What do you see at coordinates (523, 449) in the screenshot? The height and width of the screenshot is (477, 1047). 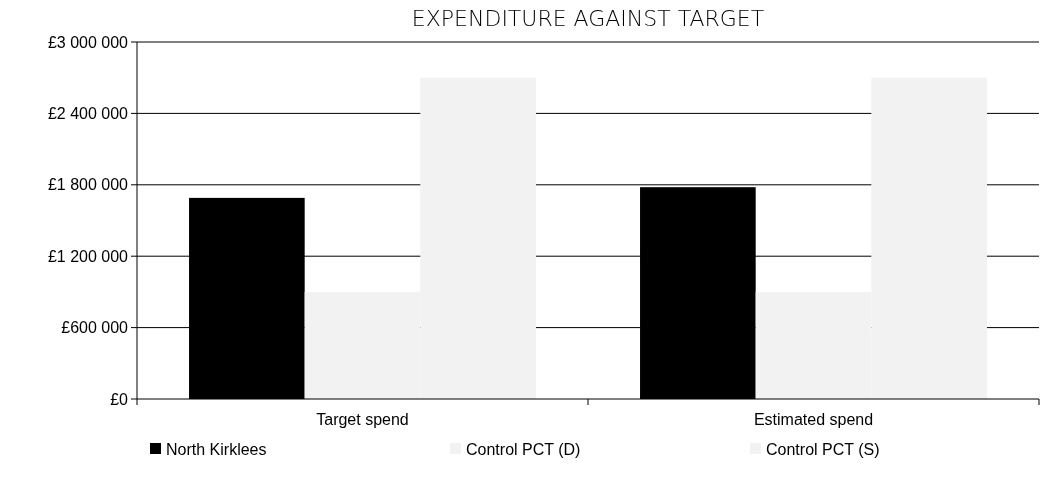 I see `legend-label: Control PCT (D)` at bounding box center [523, 449].